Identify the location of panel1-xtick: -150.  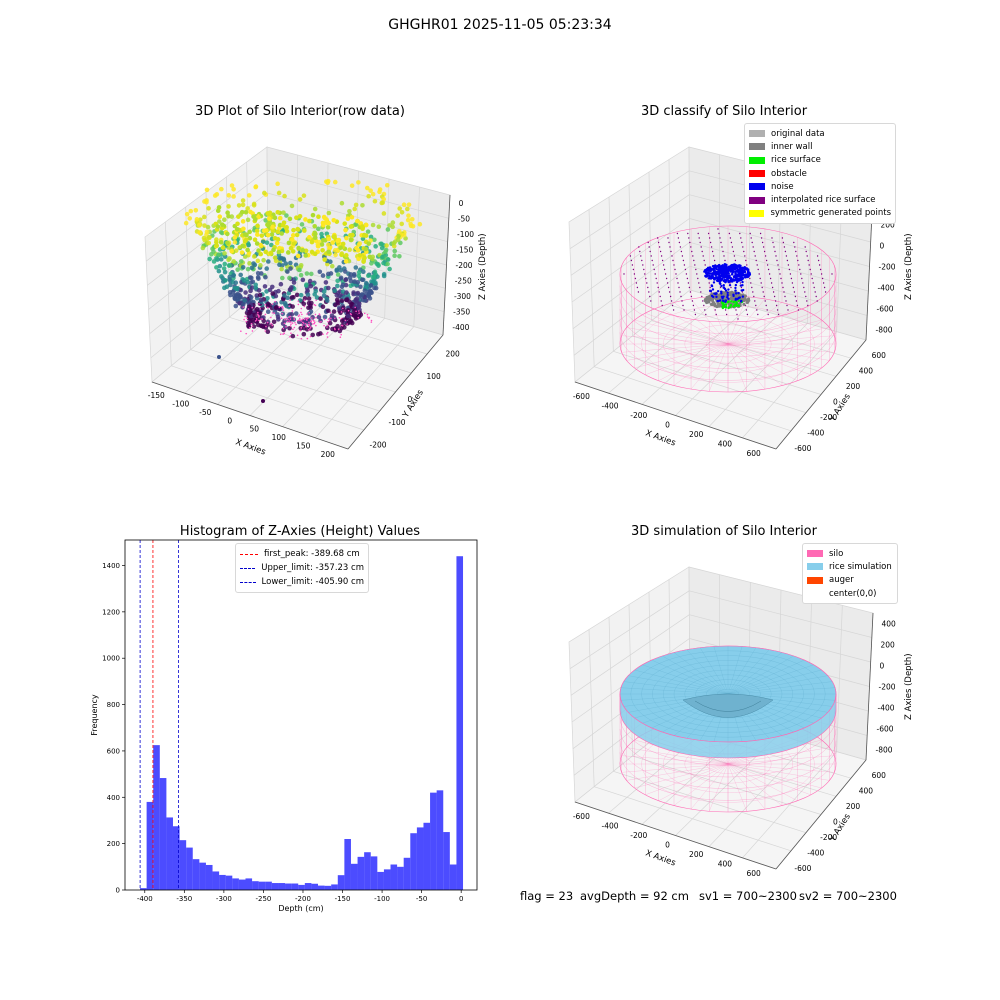
(156, 395).